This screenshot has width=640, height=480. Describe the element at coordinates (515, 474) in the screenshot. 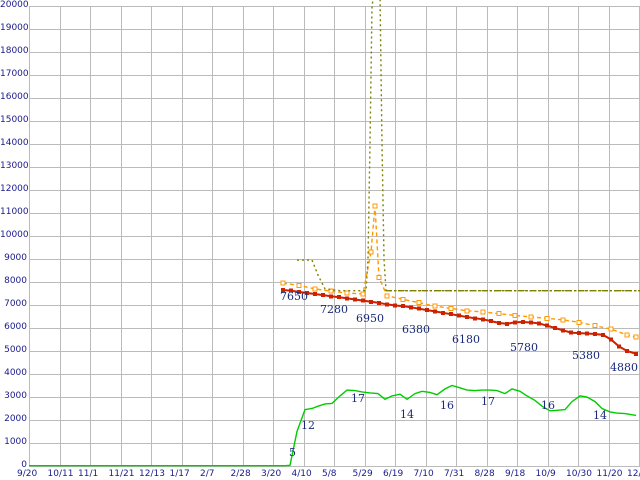

I see `x-axis-tick: 9/18` at that location.